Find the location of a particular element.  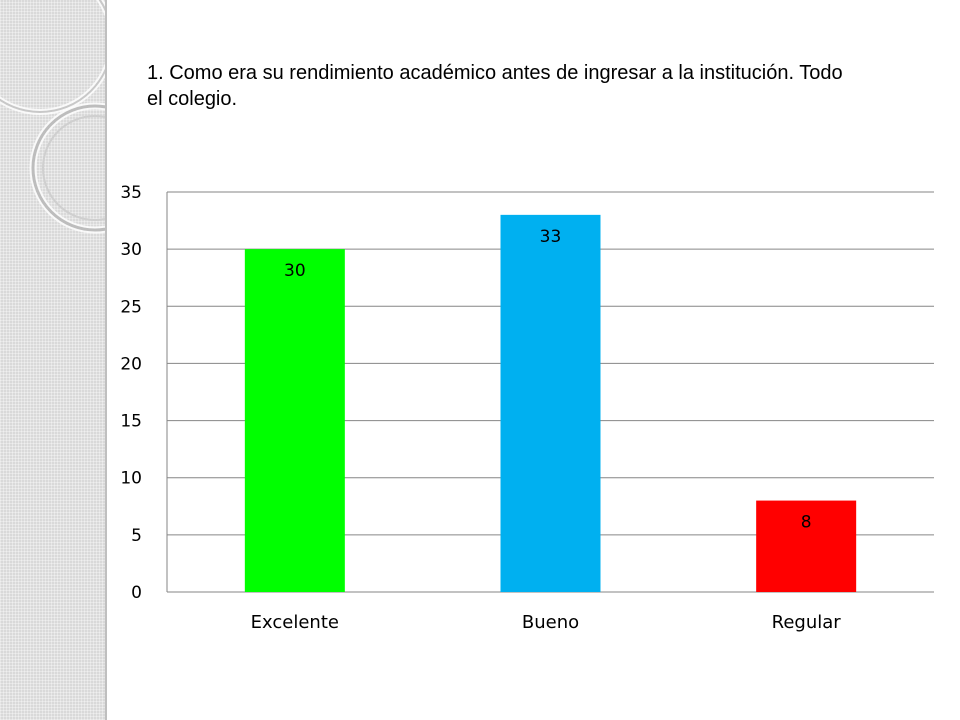

ring-medium is located at coordinates (68, 168).